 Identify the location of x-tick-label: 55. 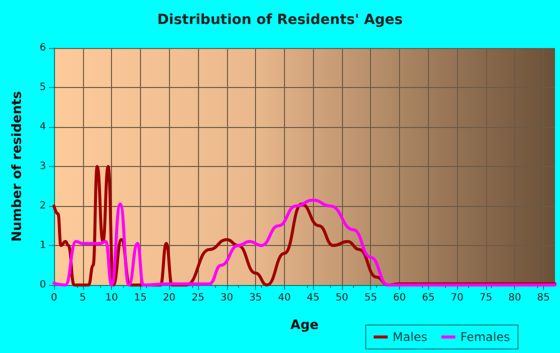
(371, 298).